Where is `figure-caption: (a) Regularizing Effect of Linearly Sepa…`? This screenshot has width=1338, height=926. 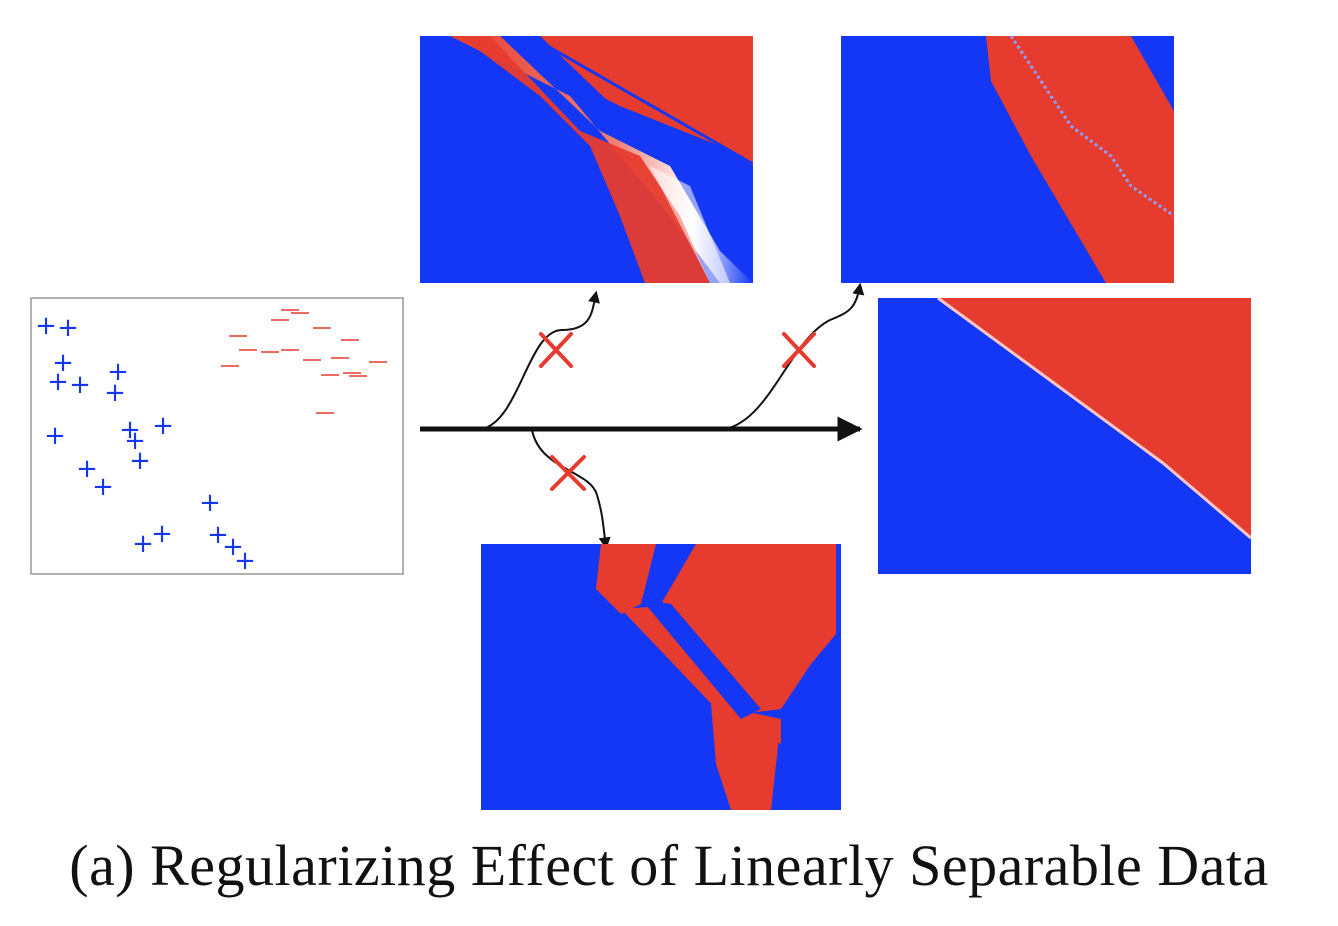
figure-caption: (a) Regularizing Effect of Linearly Sepa… is located at coordinates (669, 865).